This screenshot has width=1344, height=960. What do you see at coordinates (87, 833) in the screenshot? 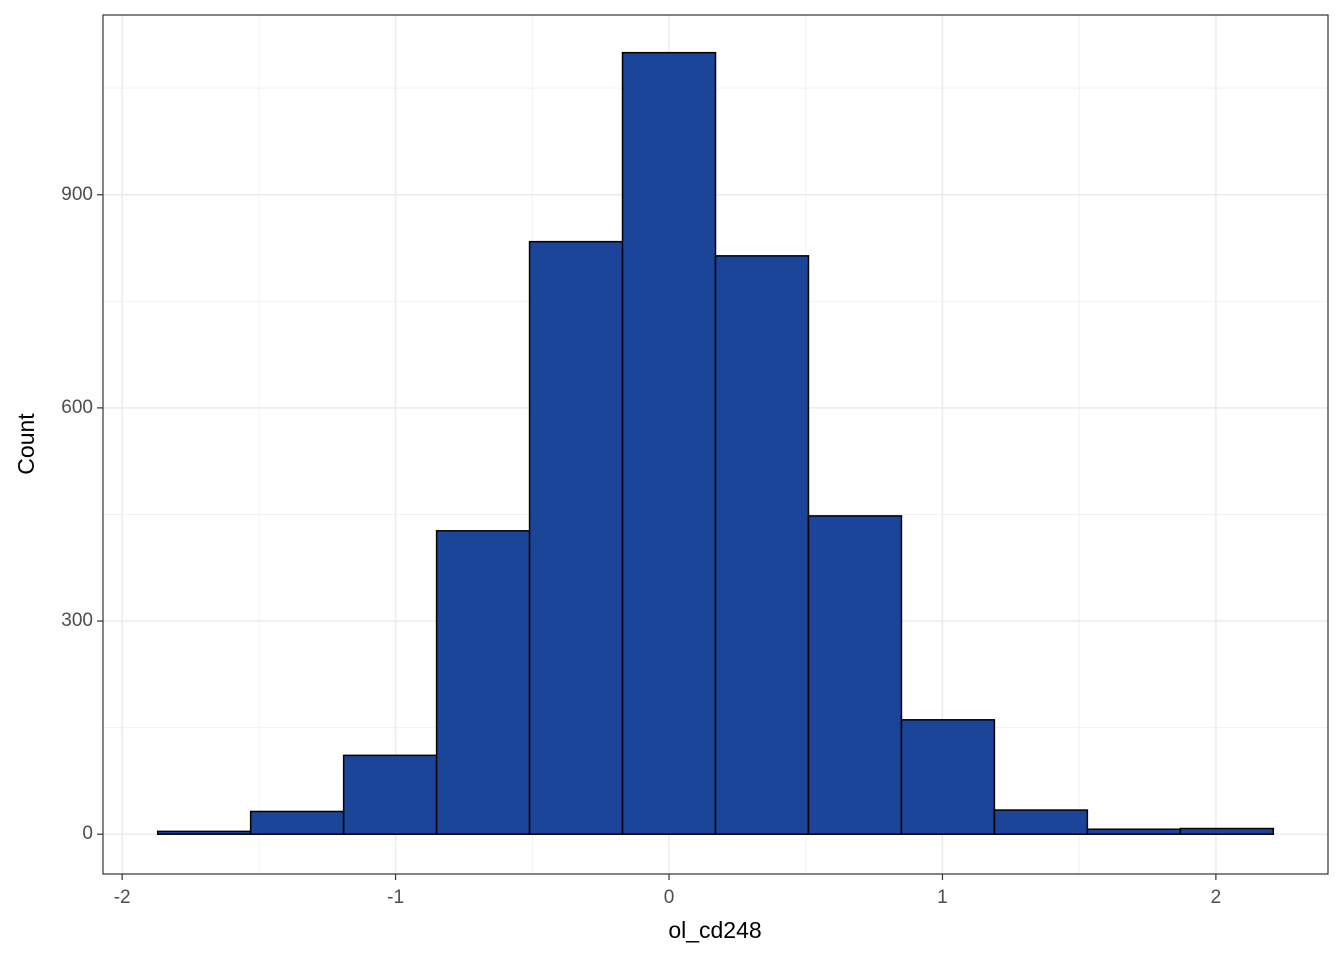
I see `y-tick-label: 0` at bounding box center [87, 833].